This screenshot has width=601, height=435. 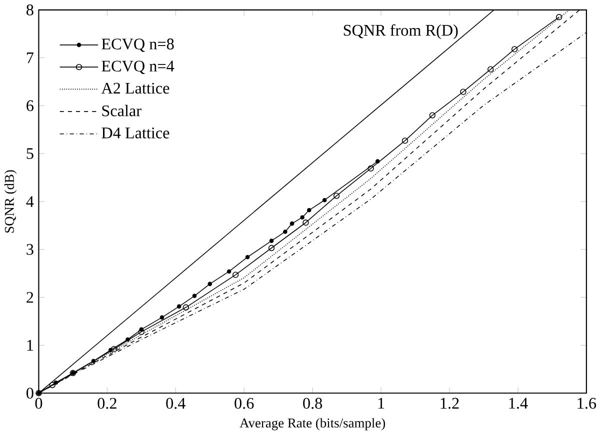 I want to click on x-tick-label: 0.8, so click(x=312, y=403).